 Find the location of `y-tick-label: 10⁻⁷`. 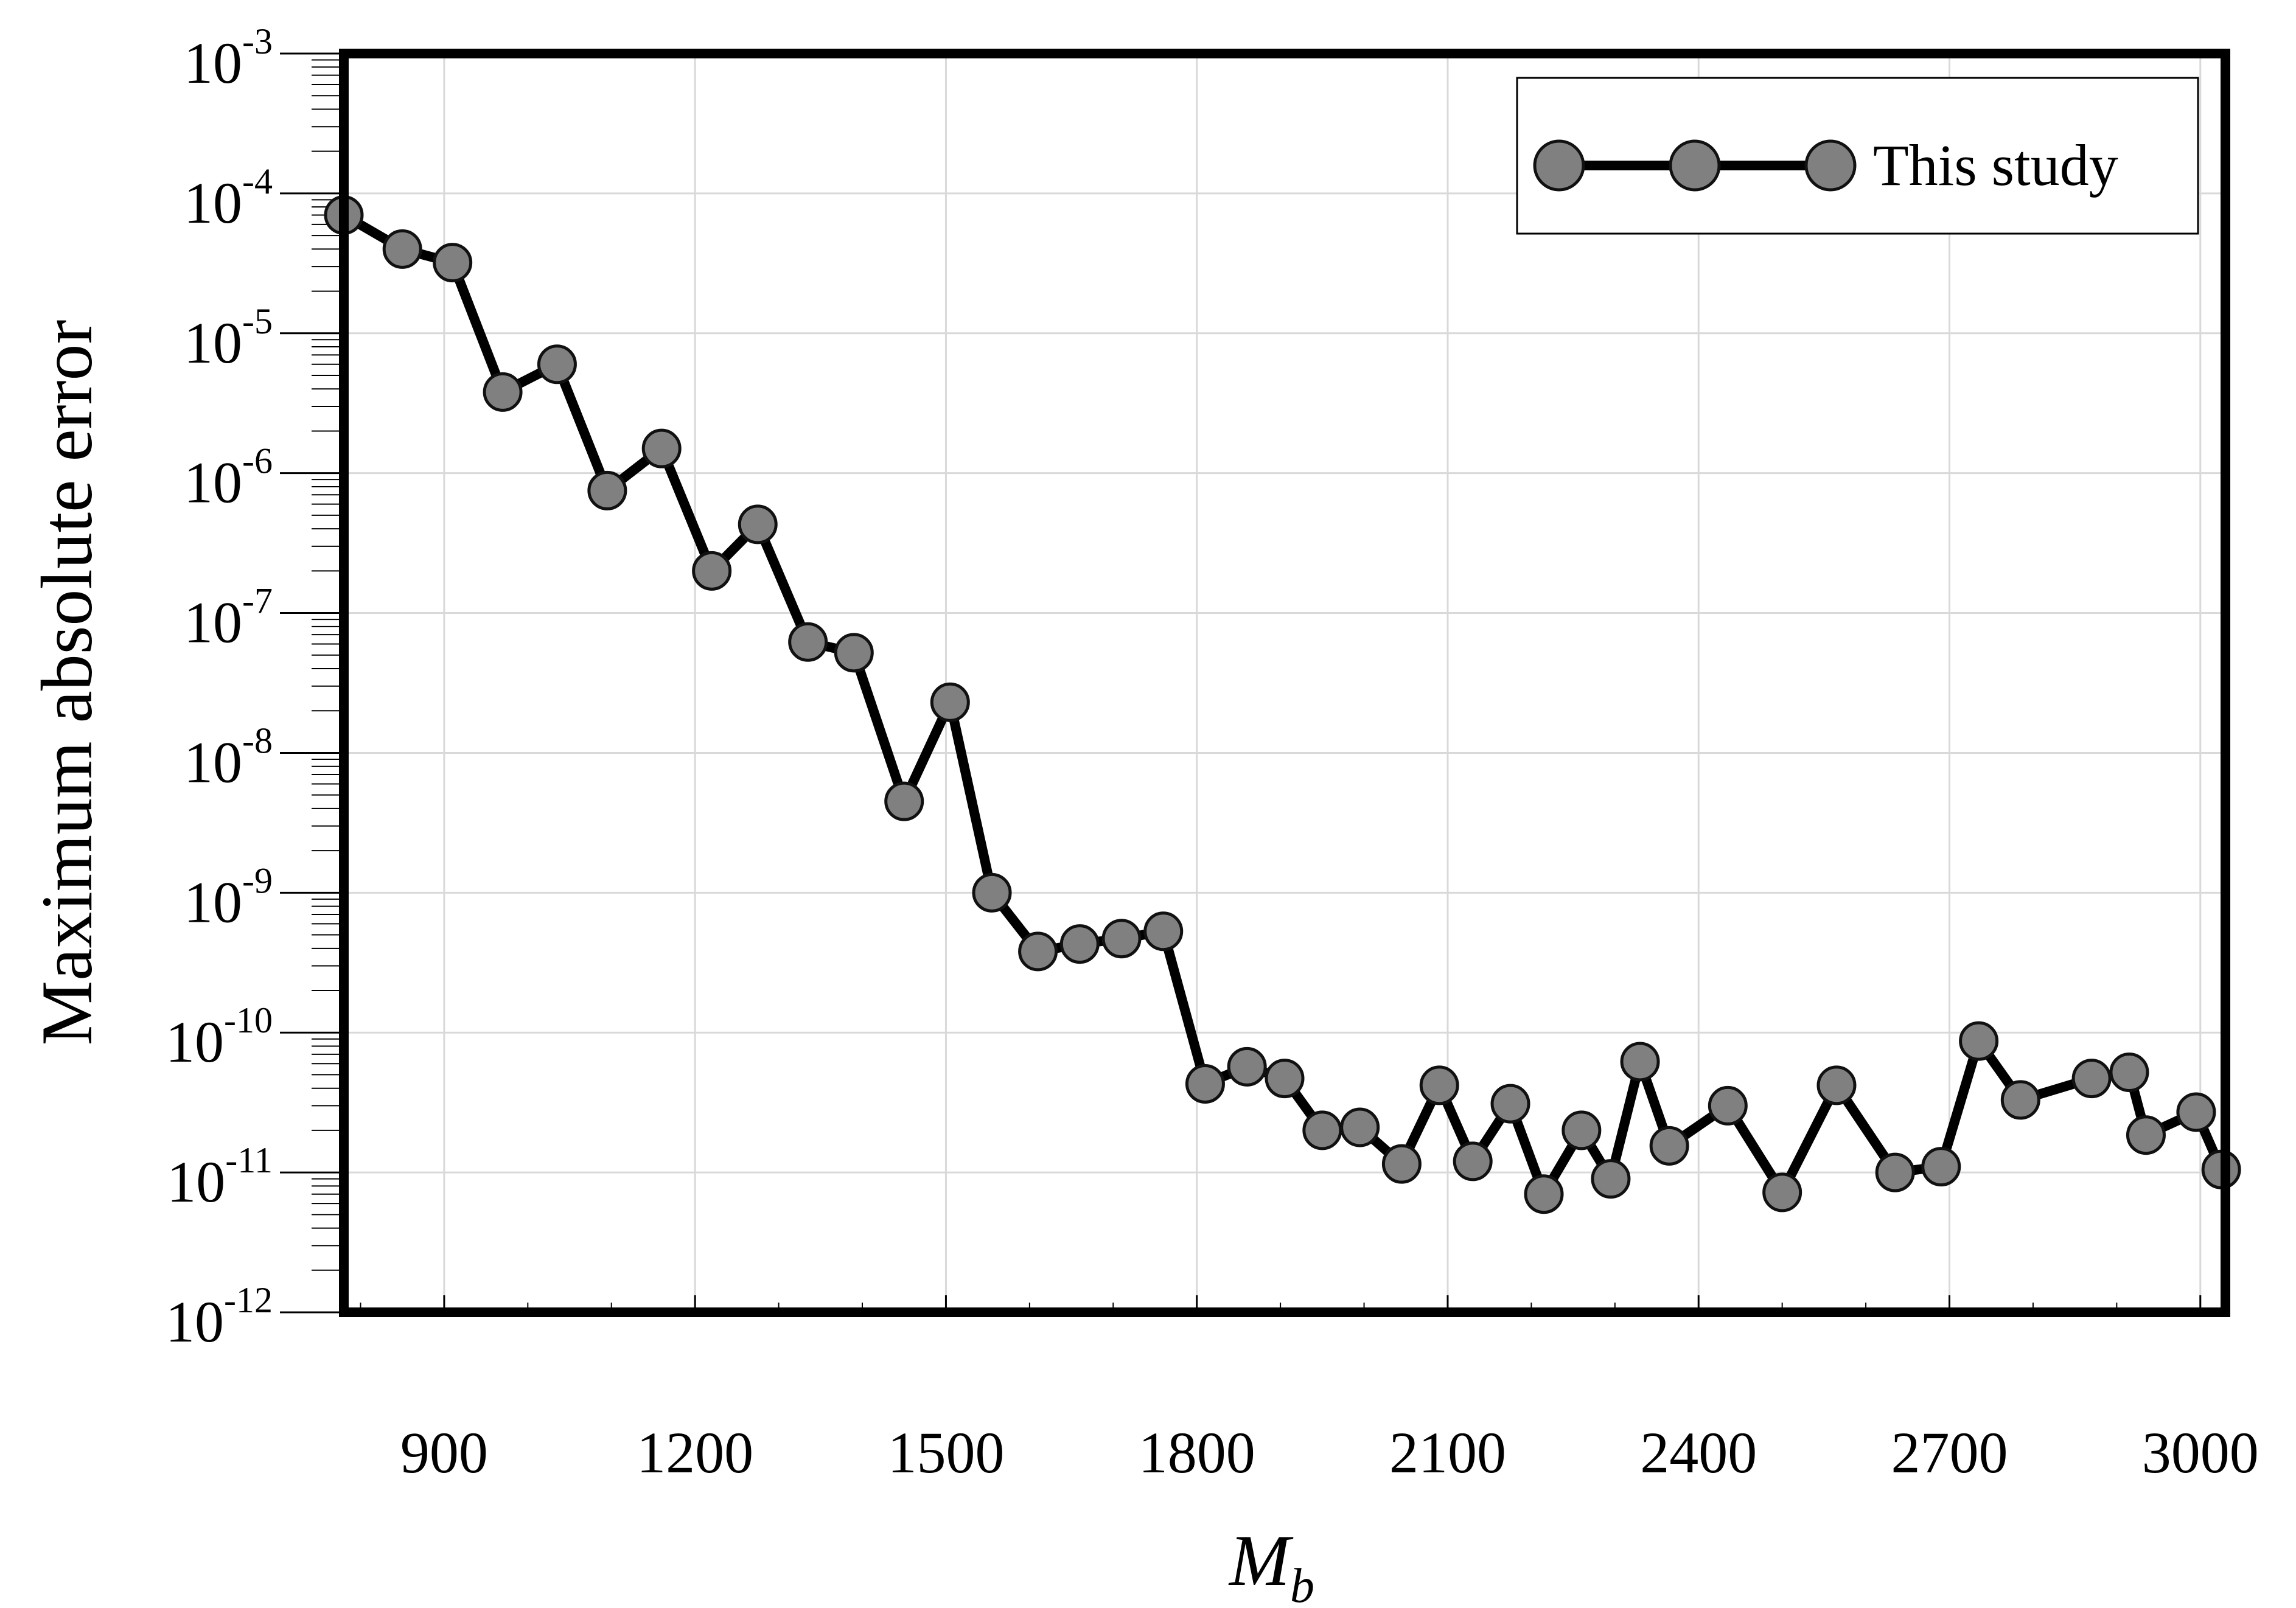

y-tick-label: 10⁻⁷ is located at coordinates (228, 618).